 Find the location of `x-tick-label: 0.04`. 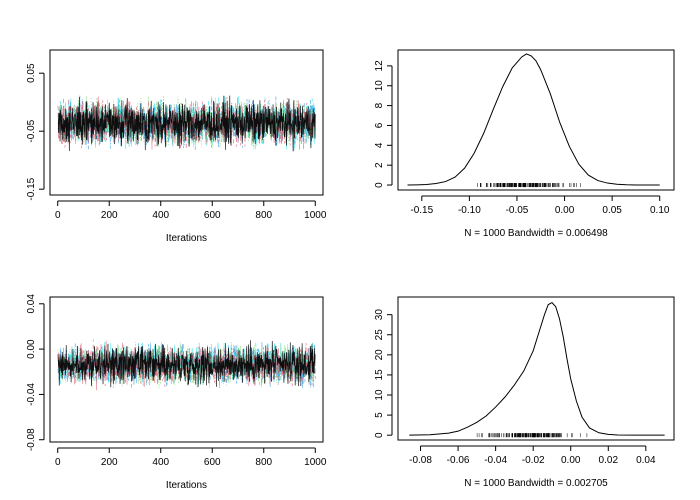

x-tick-label: 0.04 is located at coordinates (646, 460).